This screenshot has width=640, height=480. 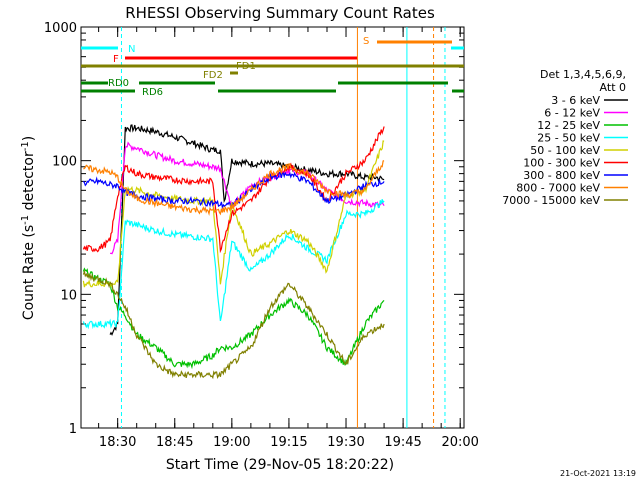 I want to click on x-axis-label: Start Time (29-Nov-05 18:20:22), so click(x=280, y=465).